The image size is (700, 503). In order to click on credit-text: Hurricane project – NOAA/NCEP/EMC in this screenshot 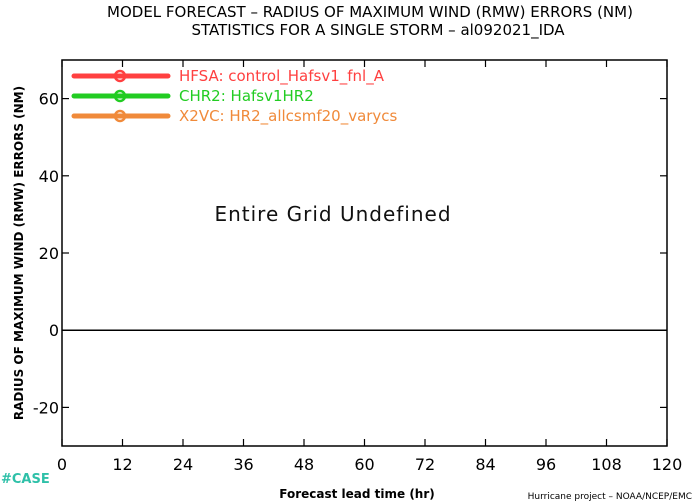, I will do `click(610, 497)`.